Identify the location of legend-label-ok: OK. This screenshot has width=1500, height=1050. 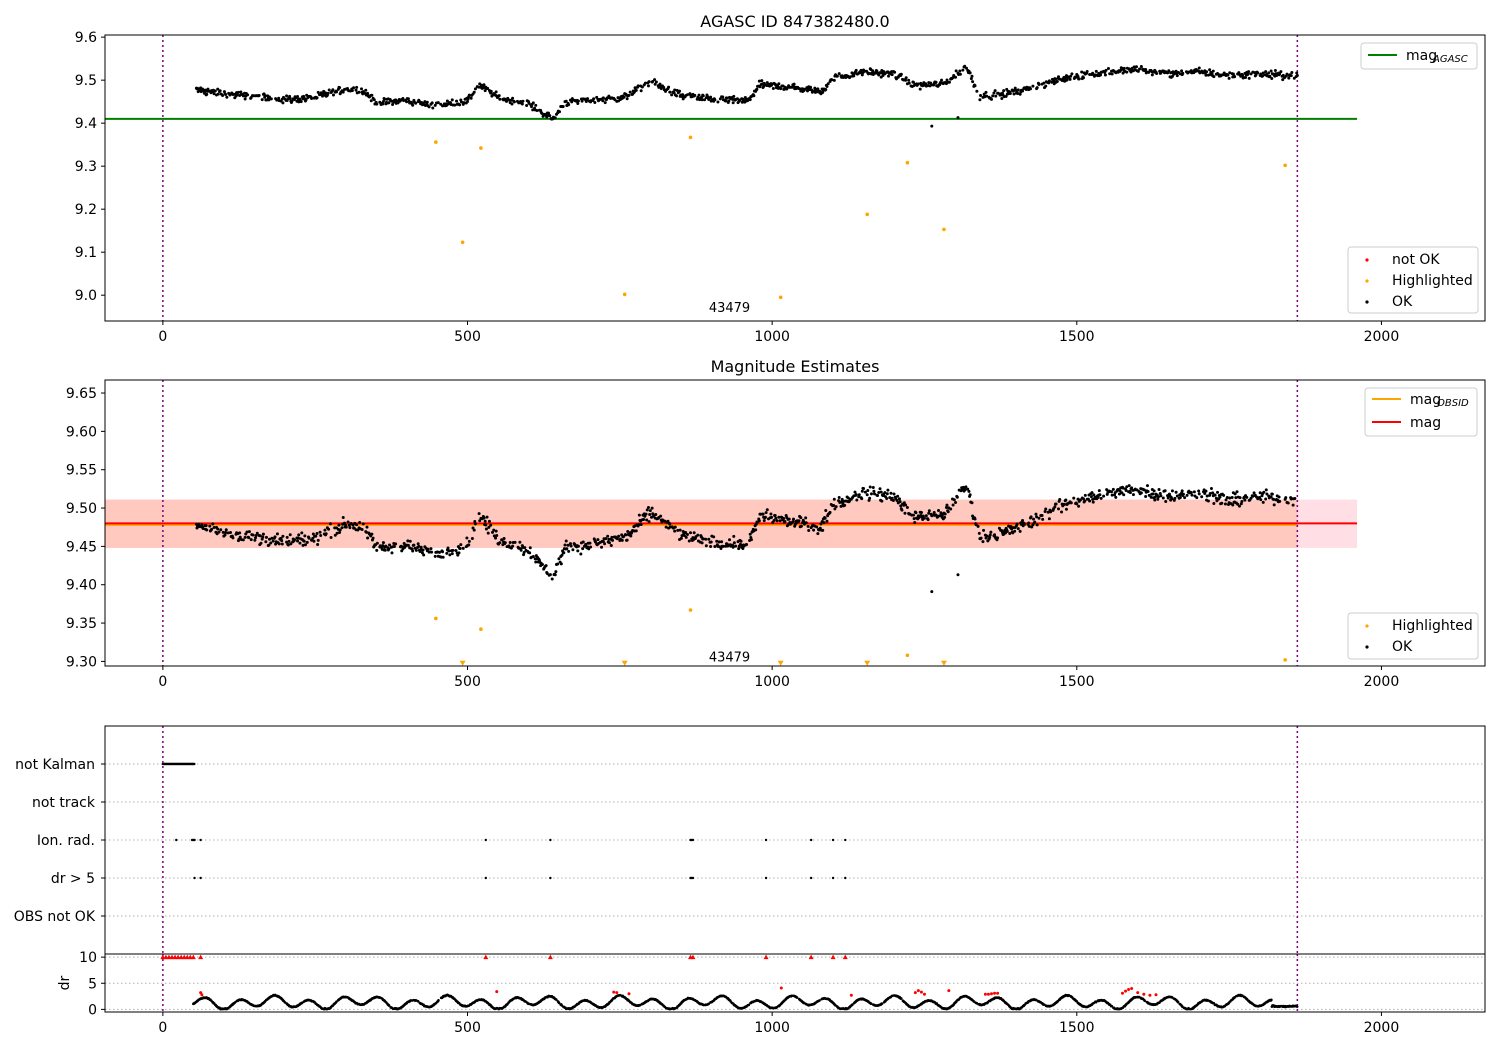
(1402, 647).